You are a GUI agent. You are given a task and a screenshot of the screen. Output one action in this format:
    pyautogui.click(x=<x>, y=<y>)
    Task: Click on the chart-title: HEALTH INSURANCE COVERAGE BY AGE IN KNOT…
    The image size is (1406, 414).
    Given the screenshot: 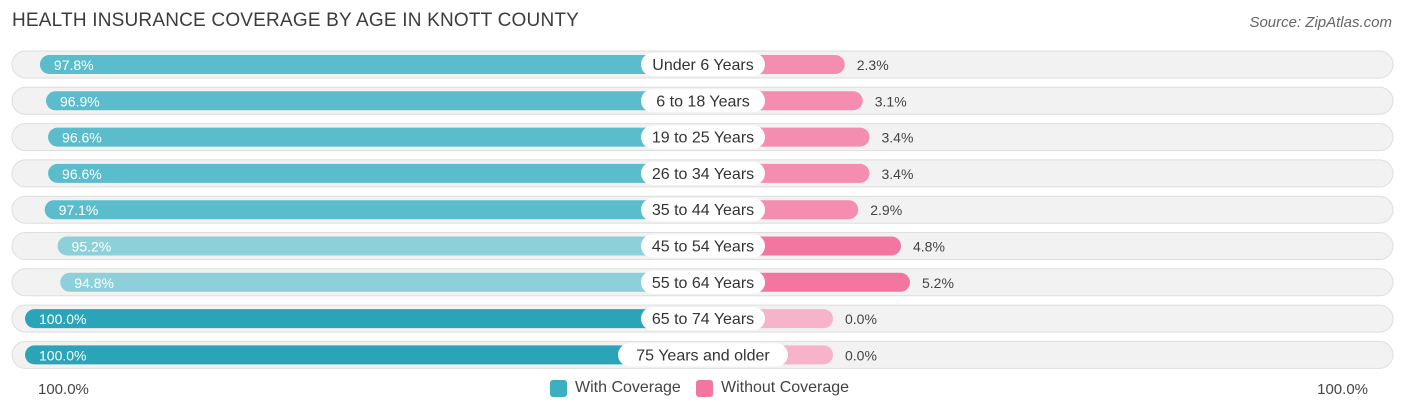 What is the action you would take?
    pyautogui.click(x=296, y=20)
    